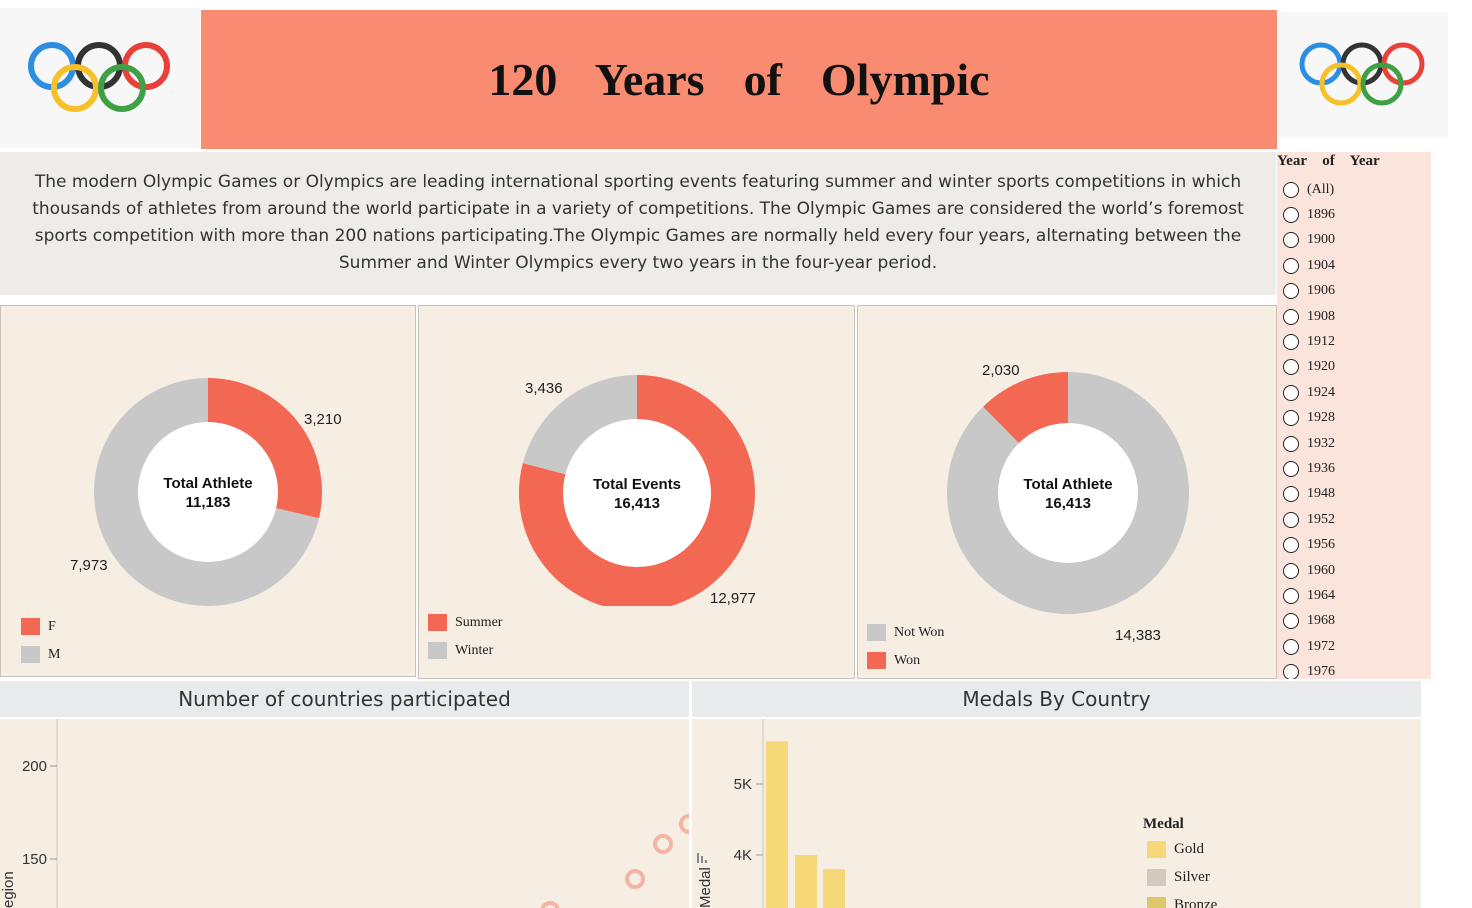 The height and width of the screenshot is (908, 1472). I want to click on legend-item-summer: Summer, so click(465, 622).